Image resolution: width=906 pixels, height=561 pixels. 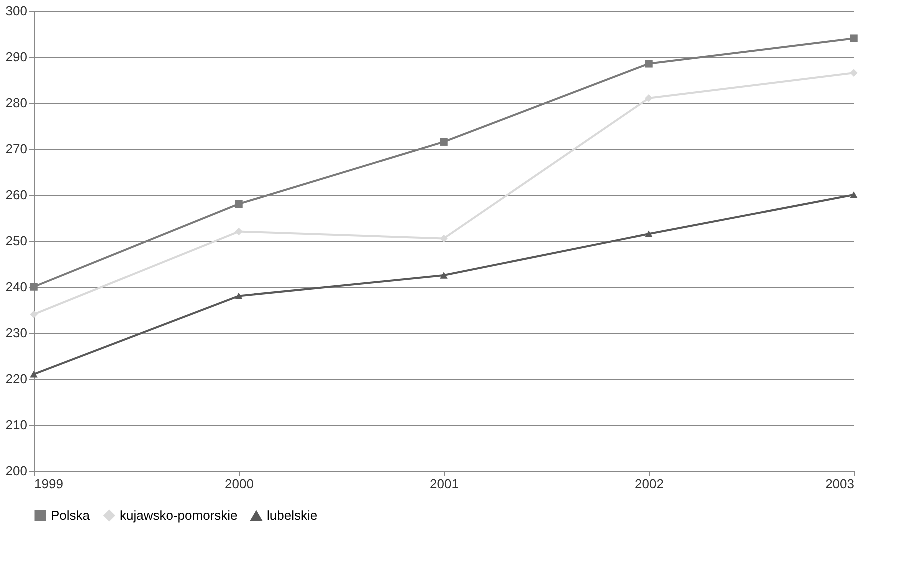 What do you see at coordinates (71, 515) in the screenshot?
I see `legend-label: Polska` at bounding box center [71, 515].